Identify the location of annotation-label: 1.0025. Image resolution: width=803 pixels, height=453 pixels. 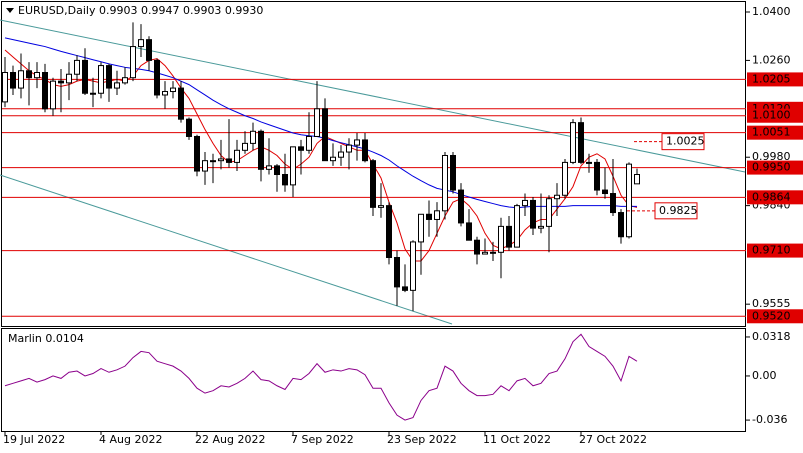
(685, 141).